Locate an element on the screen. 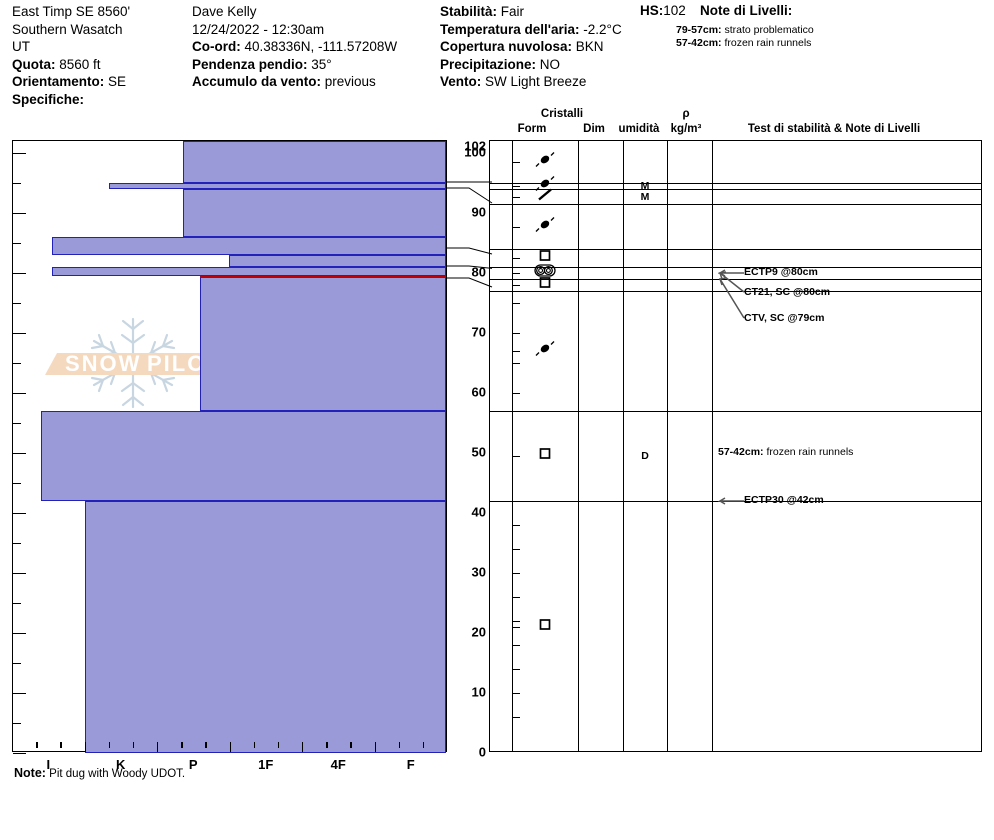 This screenshot has height=840, width=994. header-elevation: Quota: 8560 ft is located at coordinates (56, 64).